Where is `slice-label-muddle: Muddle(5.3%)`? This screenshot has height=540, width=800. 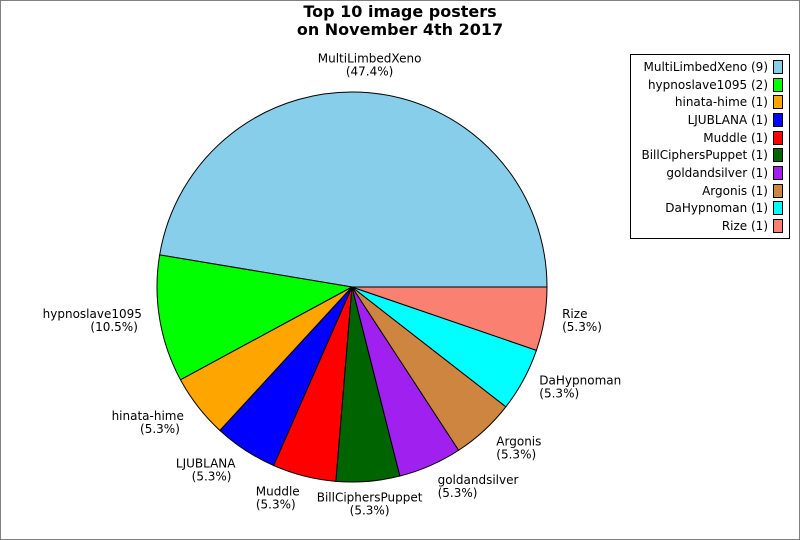 slice-label-muddle: Muddle(5.3%) is located at coordinates (278, 498).